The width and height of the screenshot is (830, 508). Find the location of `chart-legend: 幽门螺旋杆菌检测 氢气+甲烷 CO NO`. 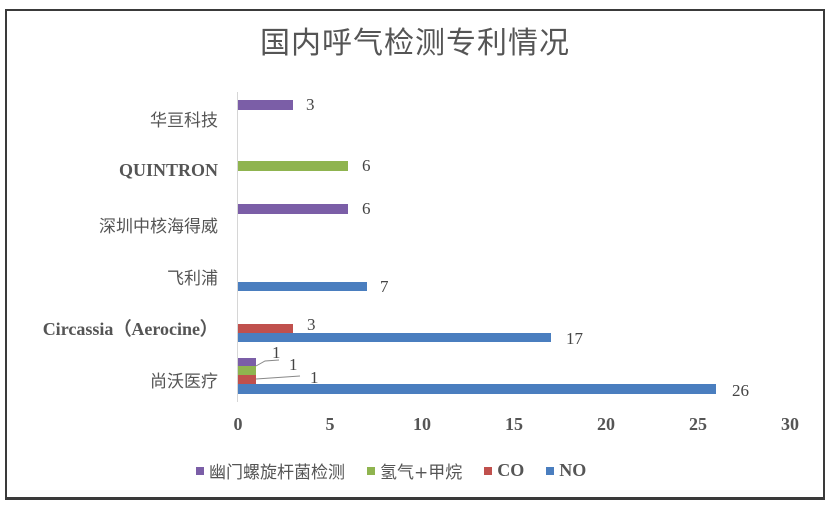

chart-legend: 幽门螺旋杆菌检测 氢气+甲烷 CO NO is located at coordinates (402, 470).